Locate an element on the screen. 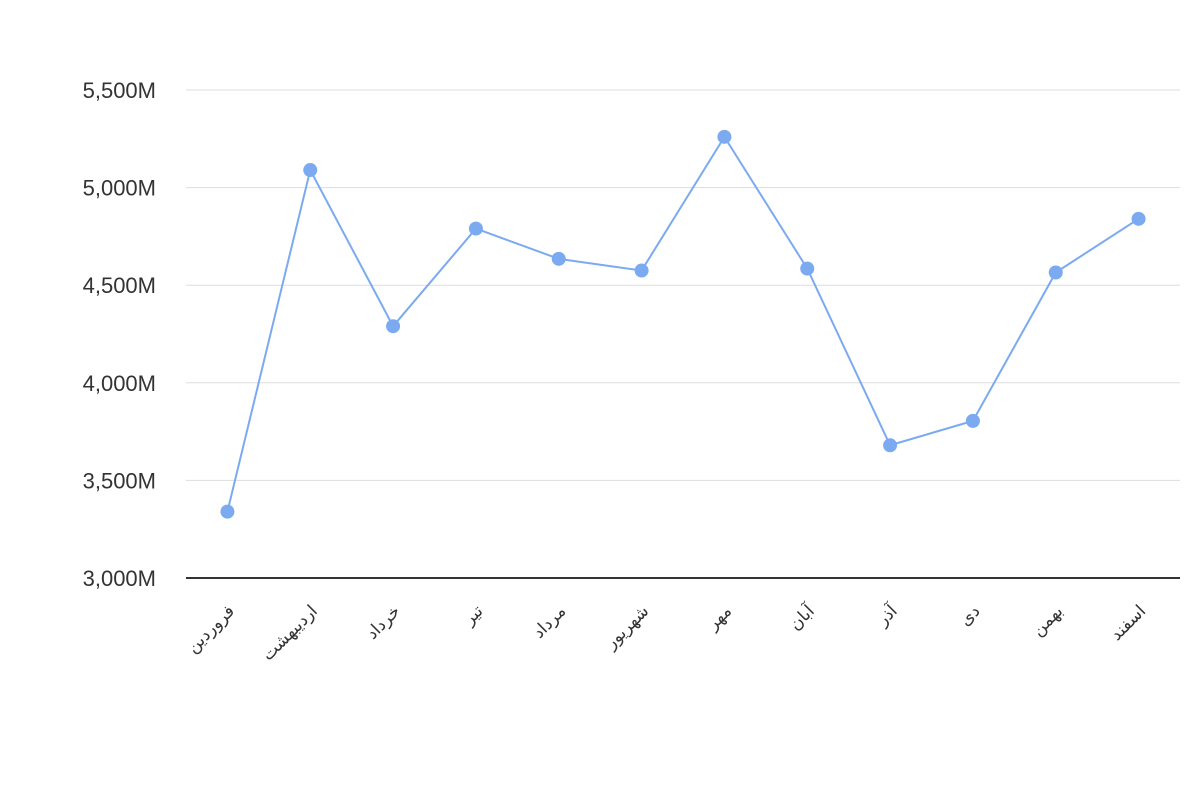 The width and height of the screenshot is (1200, 800). x-tick-label: بهمن is located at coordinates (1047, 620).